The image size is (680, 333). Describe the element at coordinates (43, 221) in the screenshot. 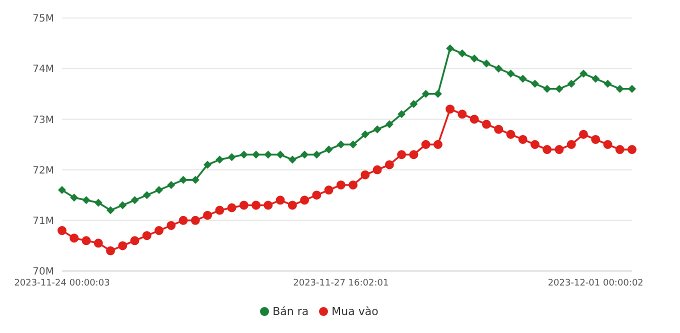

I see `y-tick-label: 71M` at that location.